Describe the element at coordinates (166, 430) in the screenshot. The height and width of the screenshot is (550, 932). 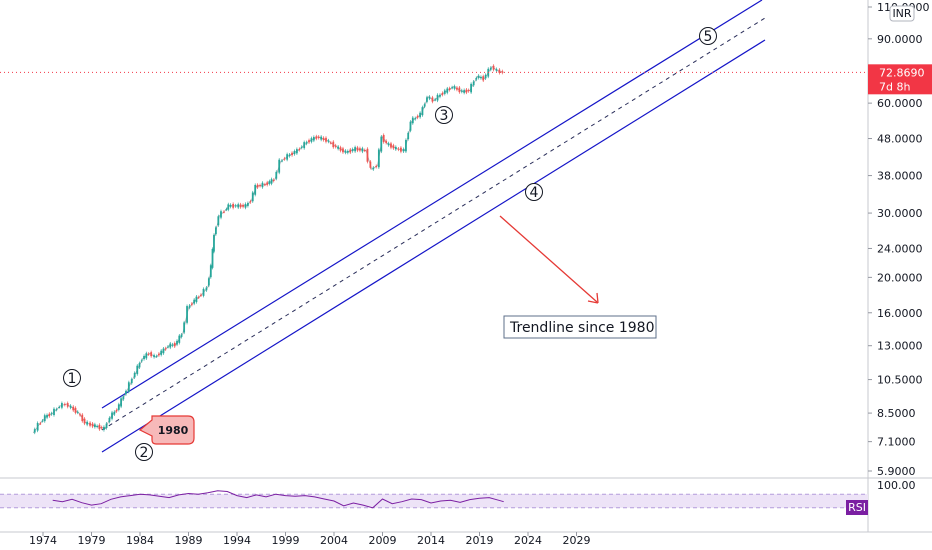
I see `callout-1980` at that location.